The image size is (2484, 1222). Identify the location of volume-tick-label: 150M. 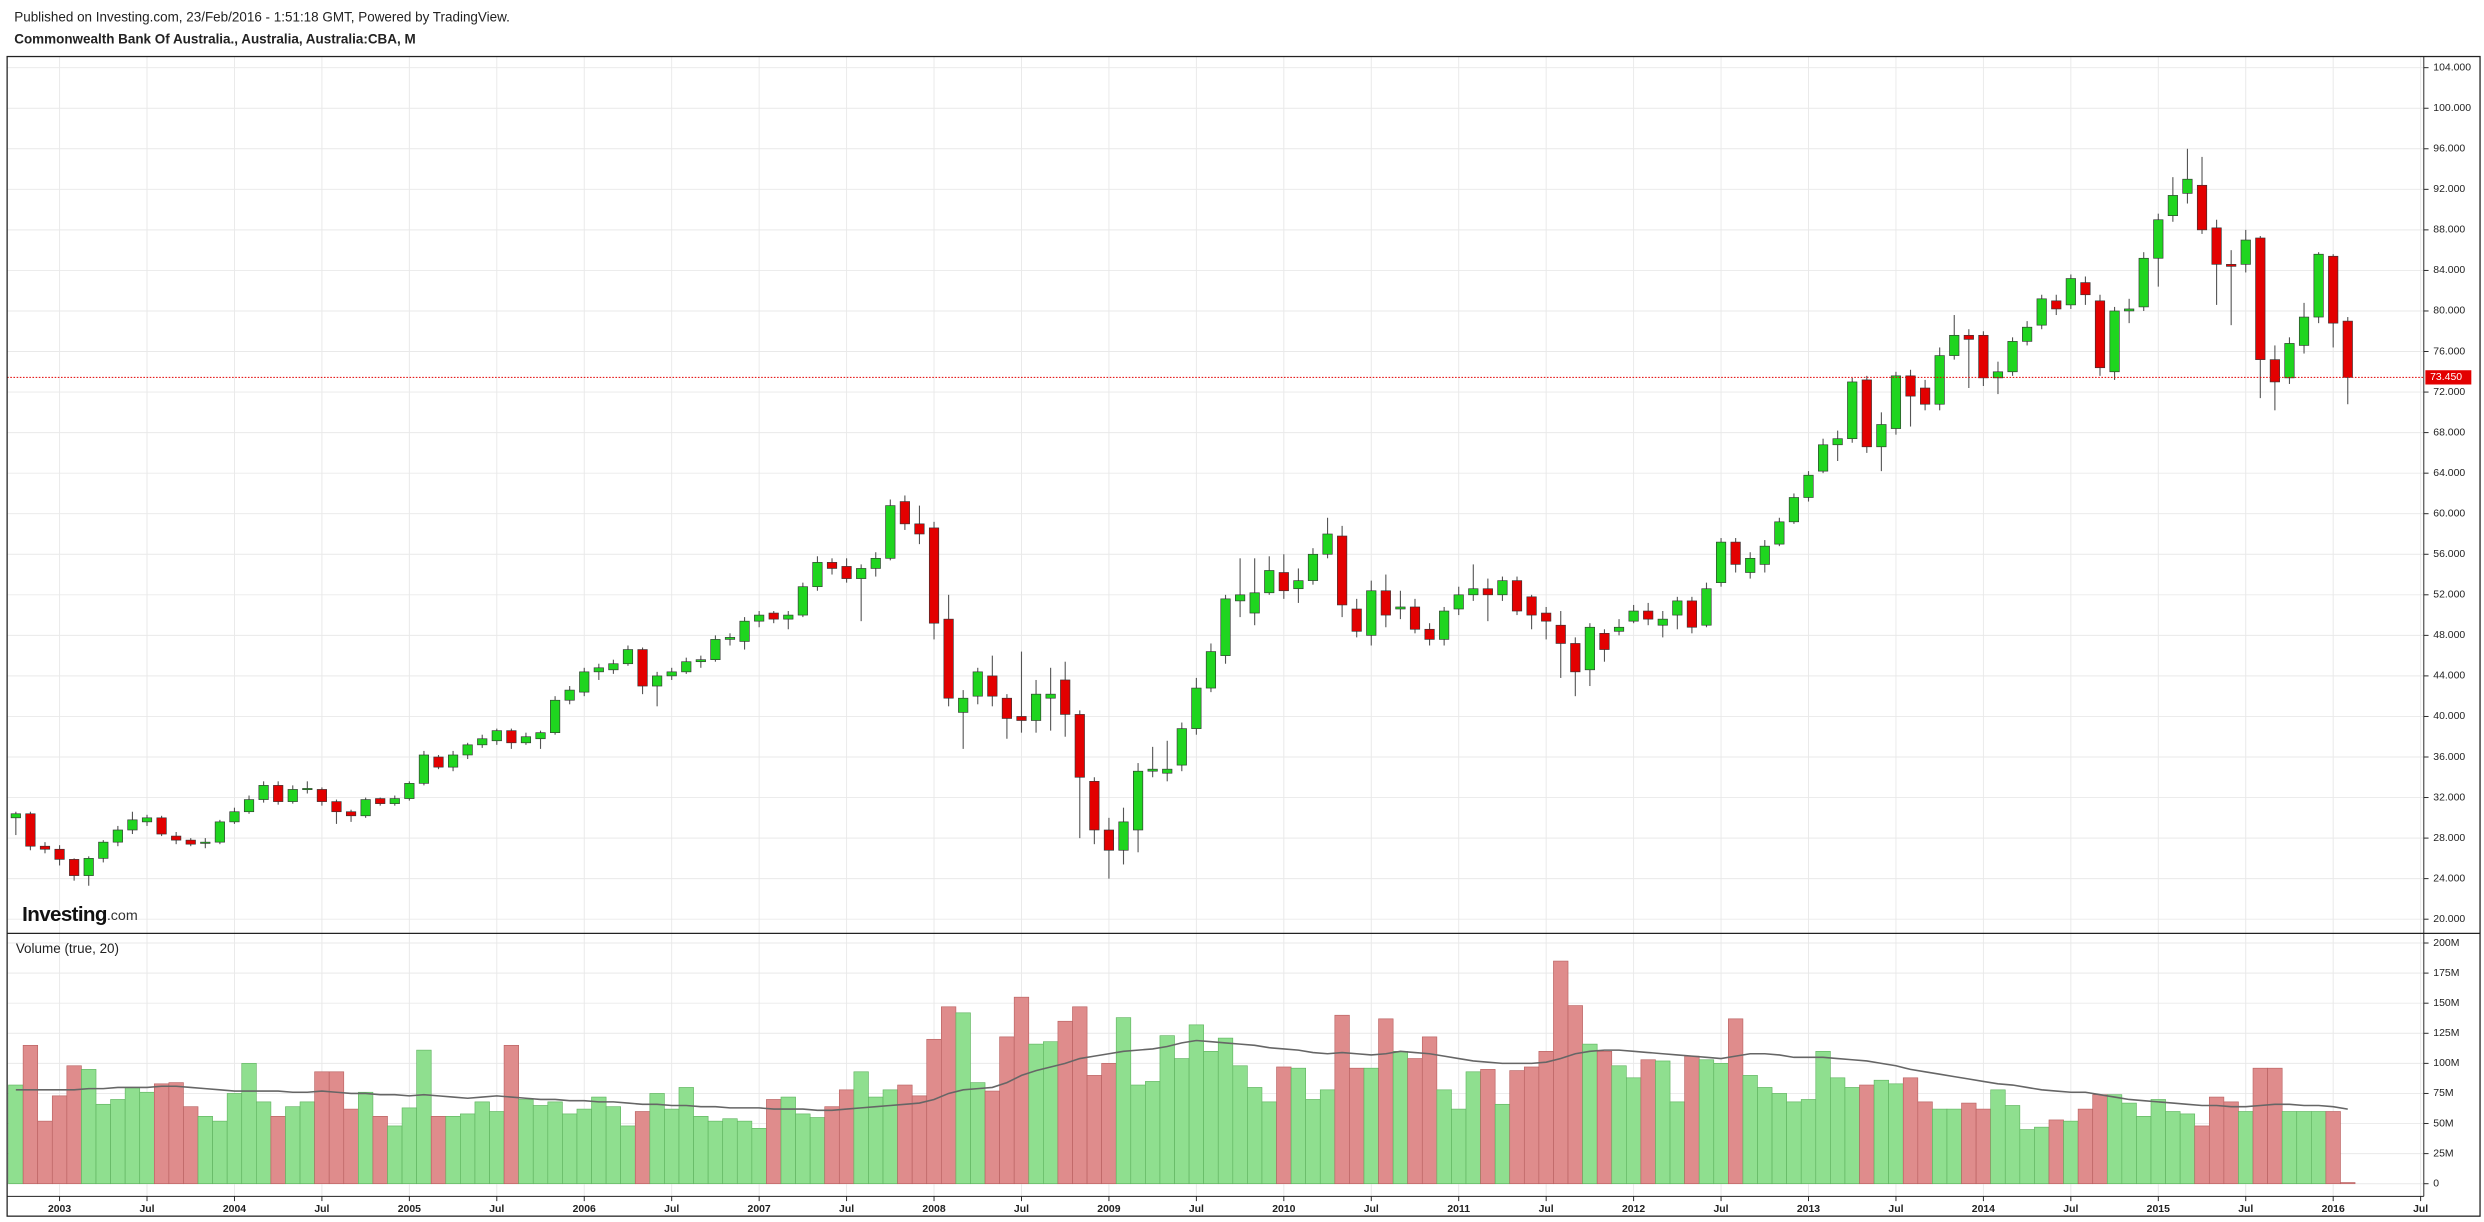
(2446, 1003).